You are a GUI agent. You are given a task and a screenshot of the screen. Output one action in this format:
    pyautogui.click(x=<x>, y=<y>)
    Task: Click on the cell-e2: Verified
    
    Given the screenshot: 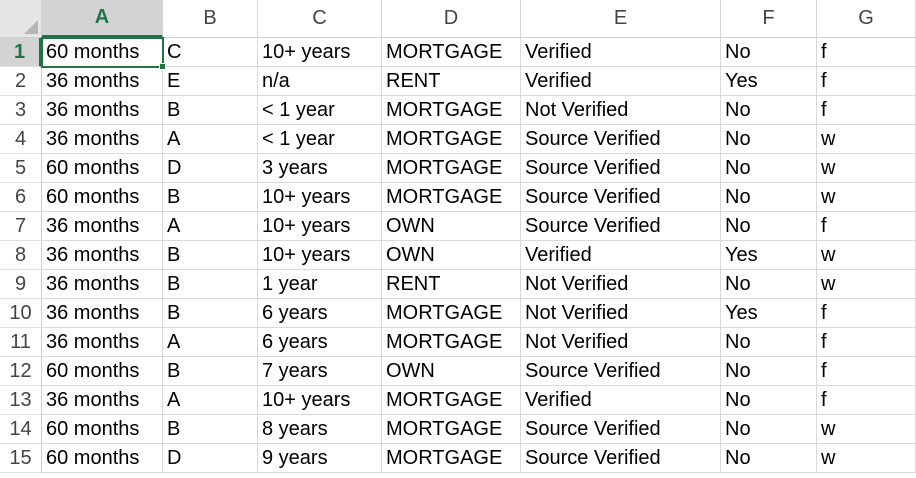 What is the action you would take?
    pyautogui.click(x=621, y=81)
    